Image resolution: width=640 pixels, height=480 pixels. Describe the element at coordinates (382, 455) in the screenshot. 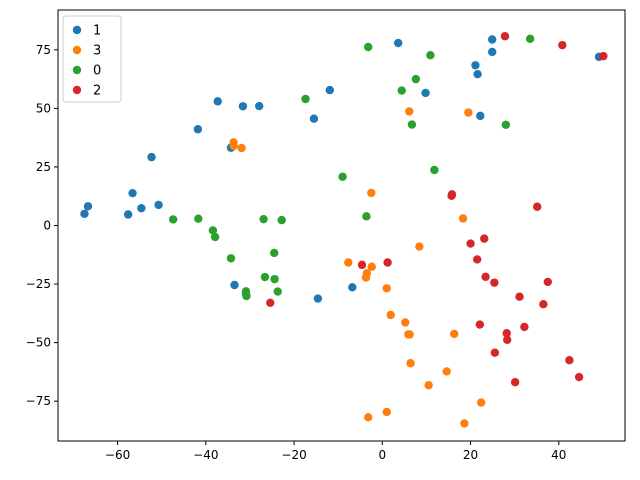

I see `x-tick-label-3: 0` at that location.